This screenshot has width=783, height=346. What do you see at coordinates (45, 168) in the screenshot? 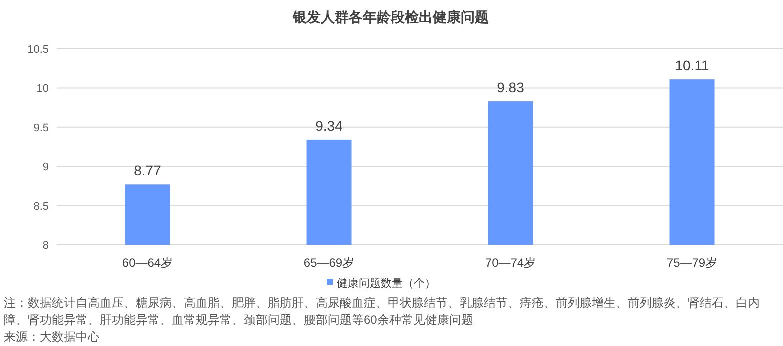
I see `y-tick-label: 9` at bounding box center [45, 168].